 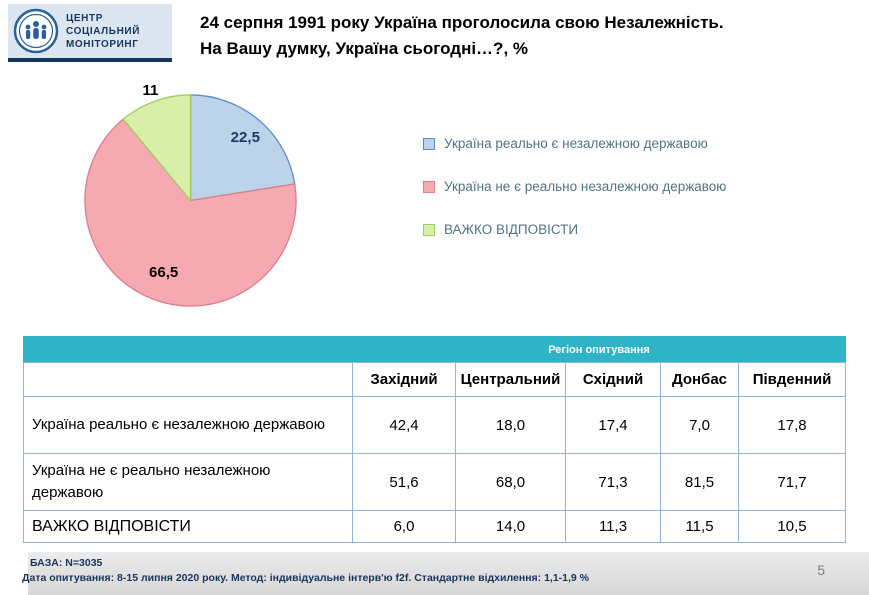 I want to click on table-cell: 42,4, so click(x=404, y=425).